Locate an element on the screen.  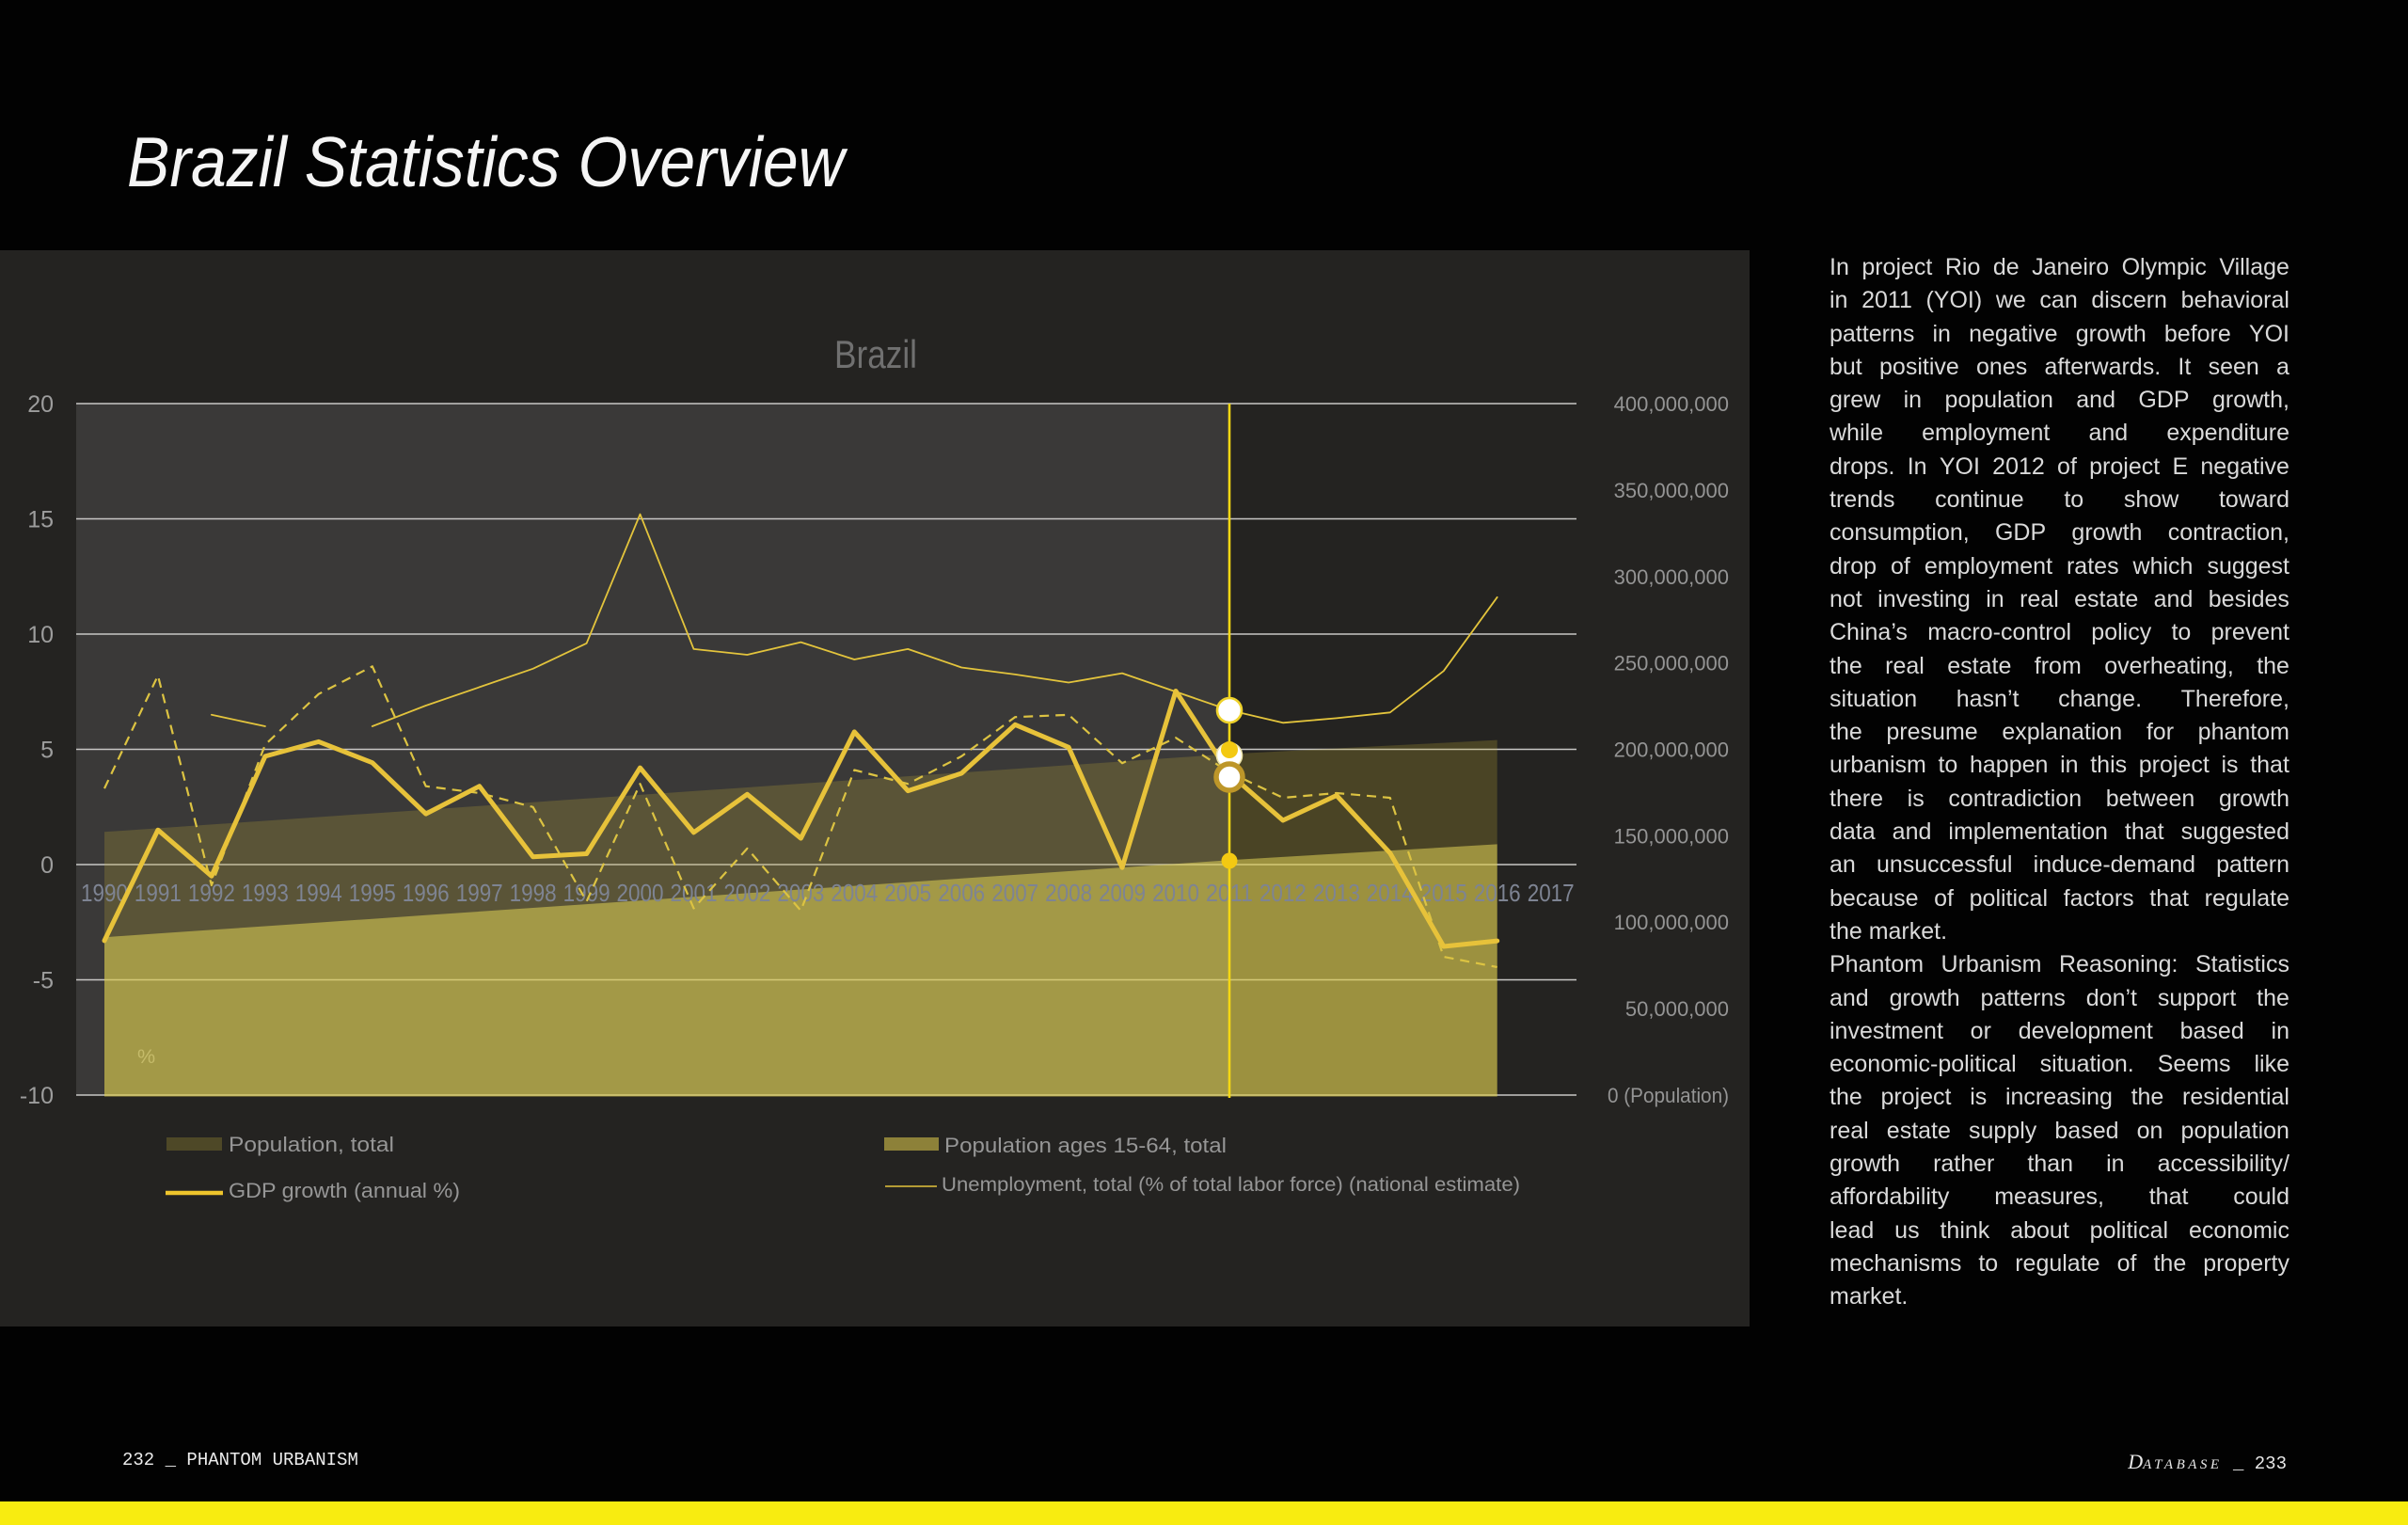
svg-text: 20 is located at coordinates (40, 404).